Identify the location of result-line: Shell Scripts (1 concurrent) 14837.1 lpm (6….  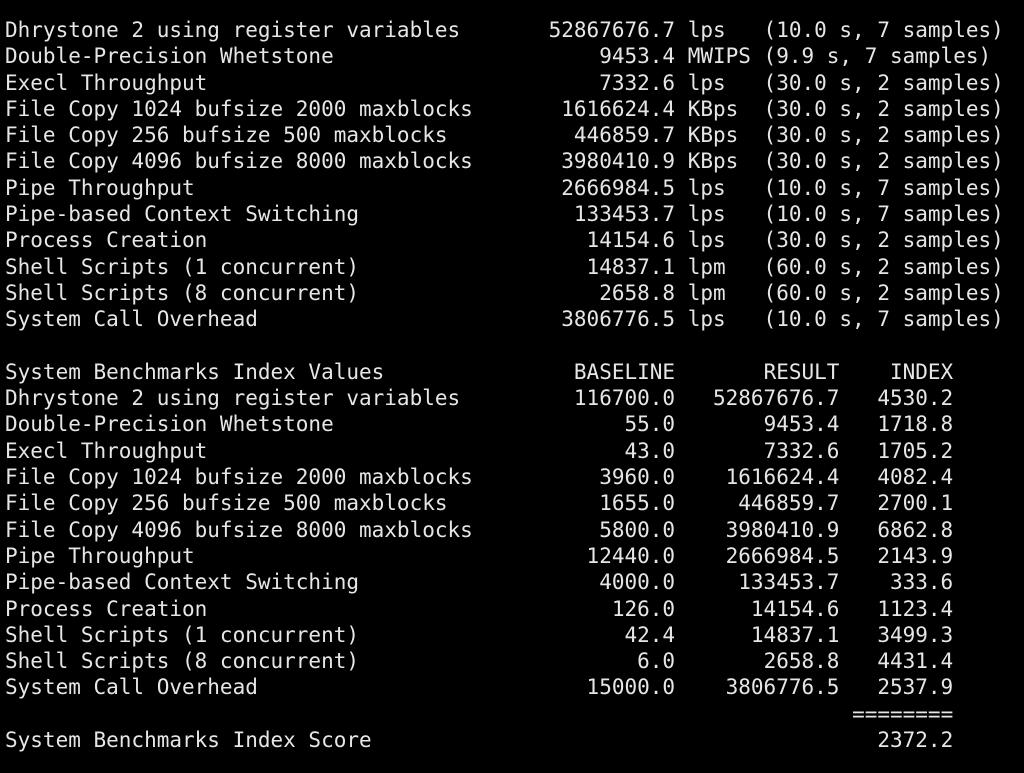
(510, 267).